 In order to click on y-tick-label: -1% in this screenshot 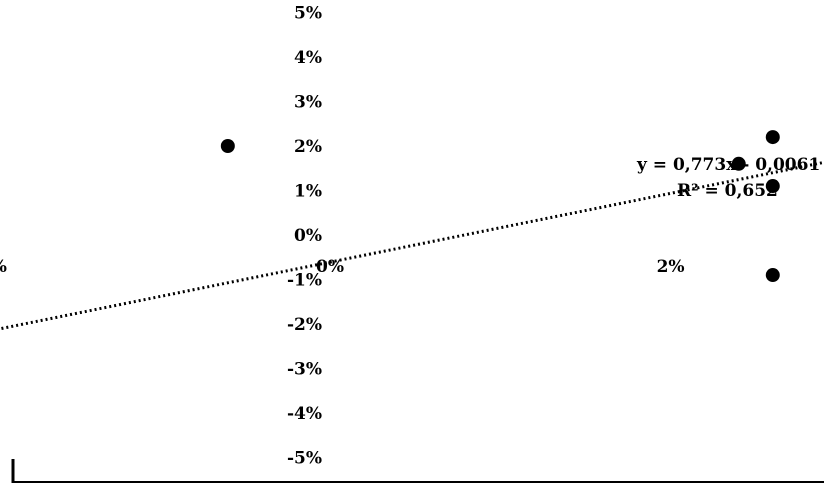, I will do `click(304, 281)`.